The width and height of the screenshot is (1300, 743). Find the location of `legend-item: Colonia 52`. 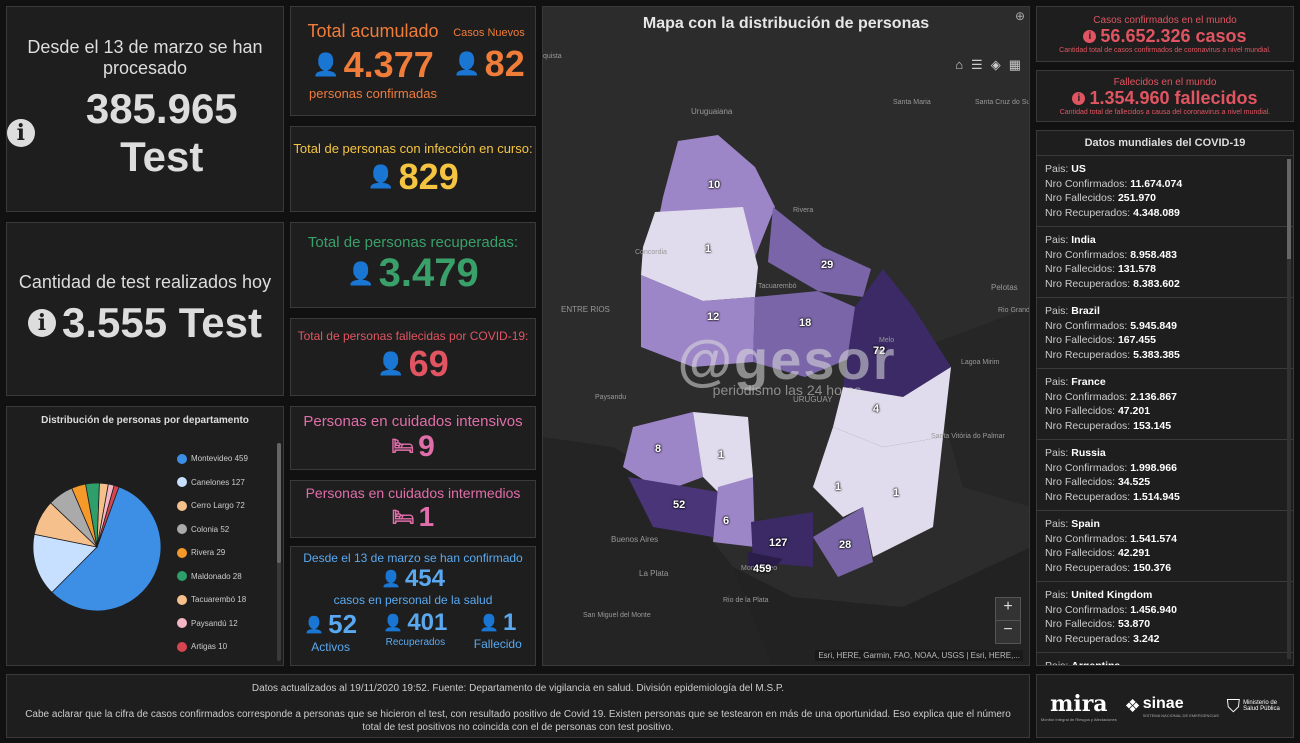

legend-item: Colonia 52 is located at coordinates (223, 530).